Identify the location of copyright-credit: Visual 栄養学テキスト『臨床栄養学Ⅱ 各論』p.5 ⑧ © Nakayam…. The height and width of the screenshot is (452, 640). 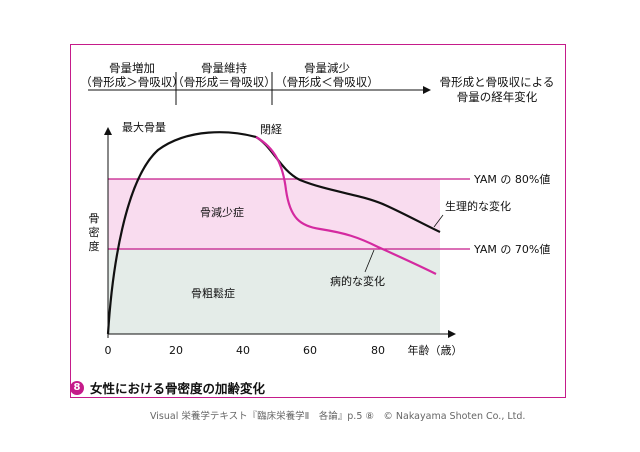
(338, 416).